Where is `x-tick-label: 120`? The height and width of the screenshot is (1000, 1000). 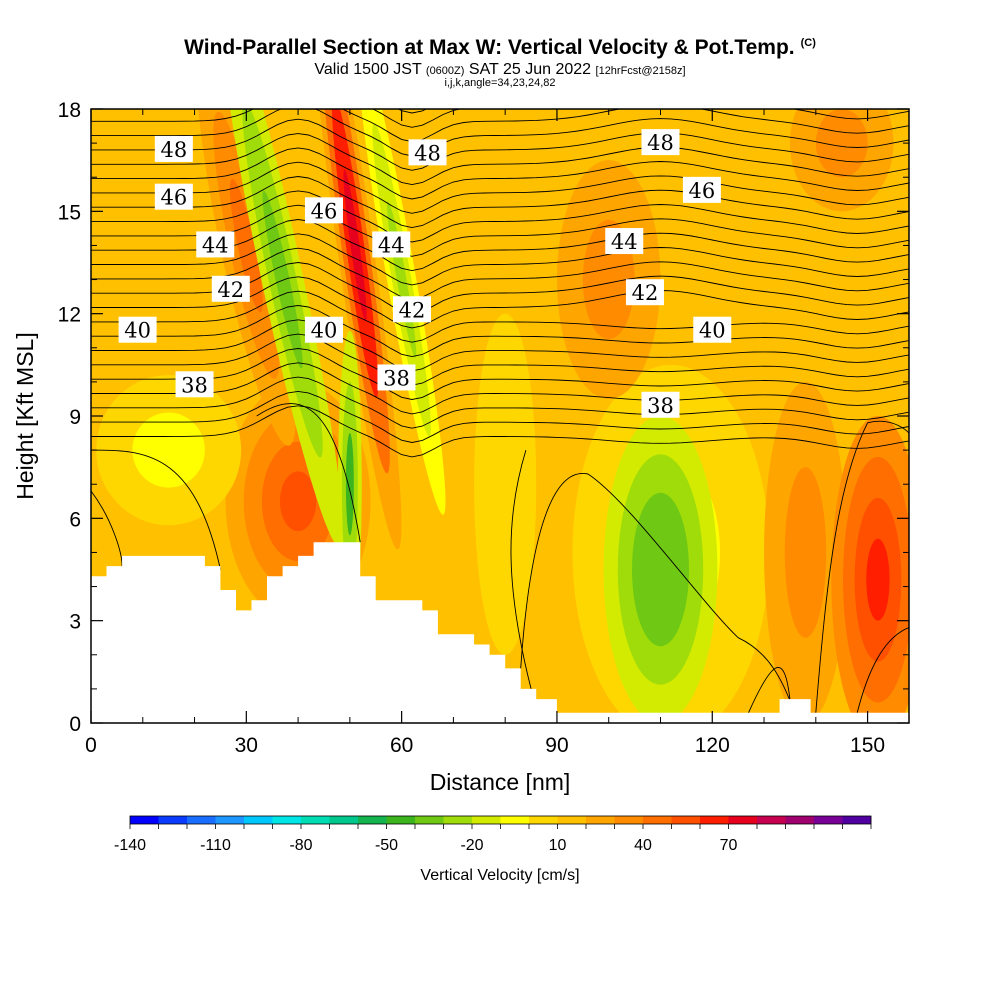
x-tick-label: 120 is located at coordinates (712, 745).